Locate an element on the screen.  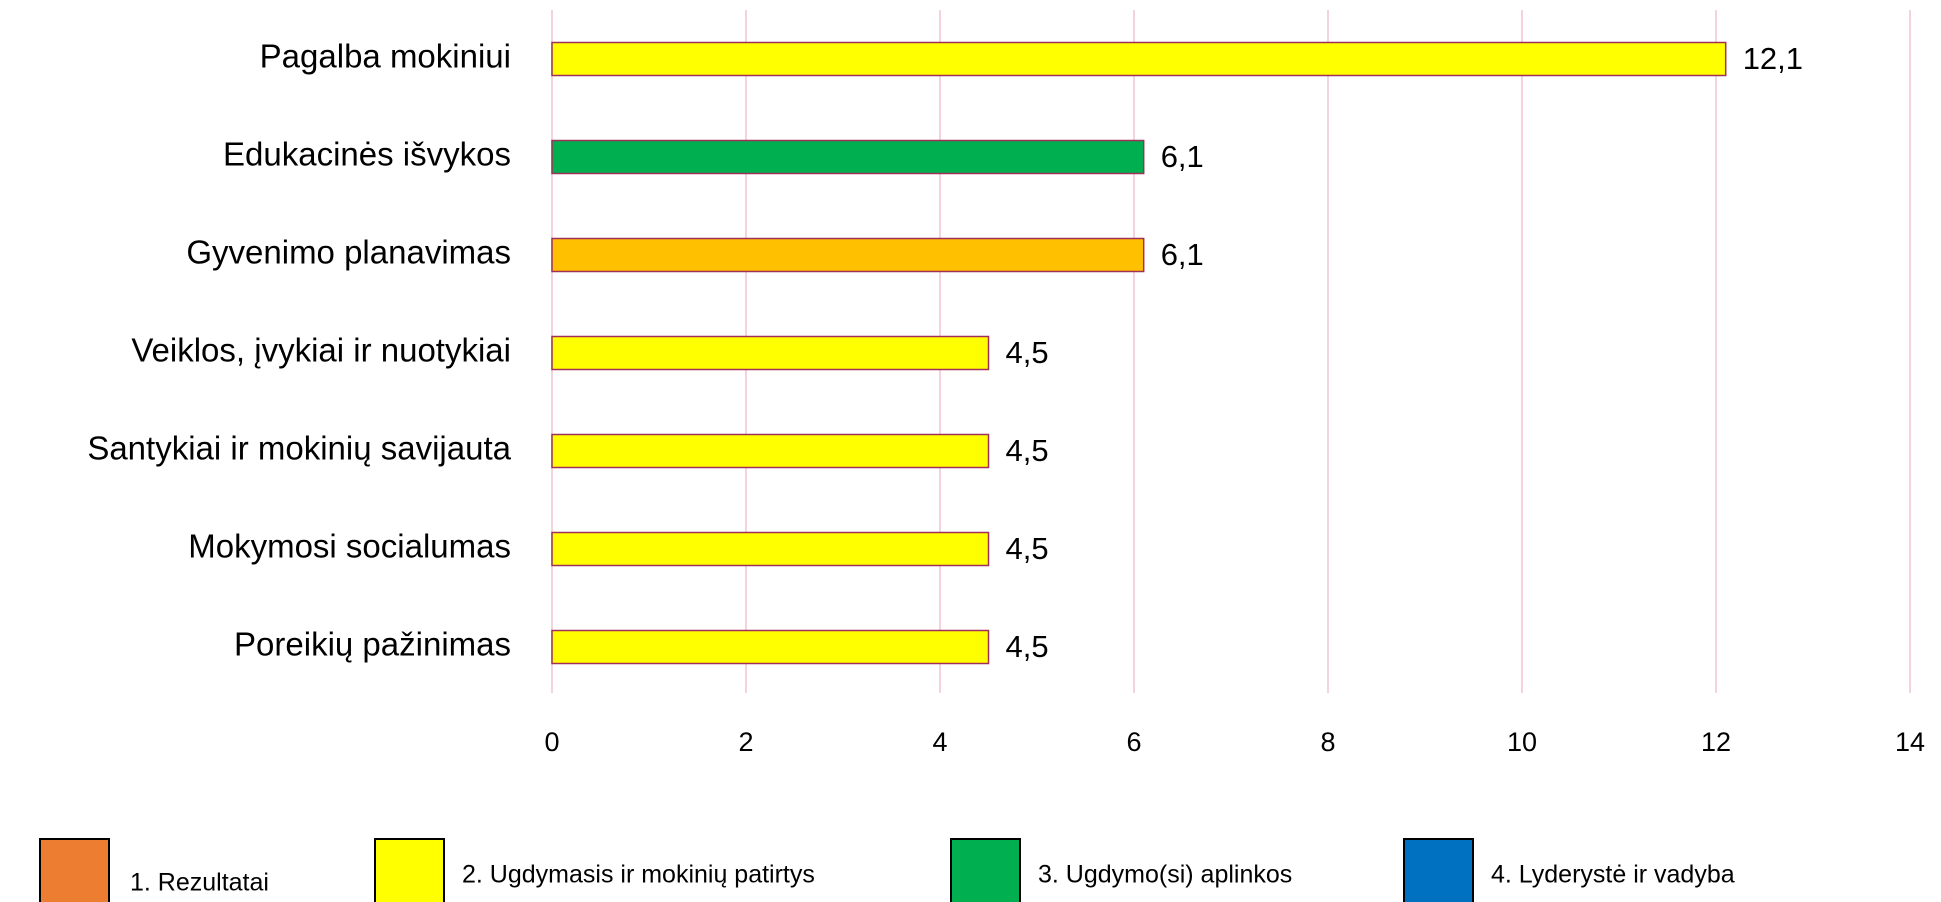
y-tick-label: Mokymosi socialumas is located at coordinates (349, 546).